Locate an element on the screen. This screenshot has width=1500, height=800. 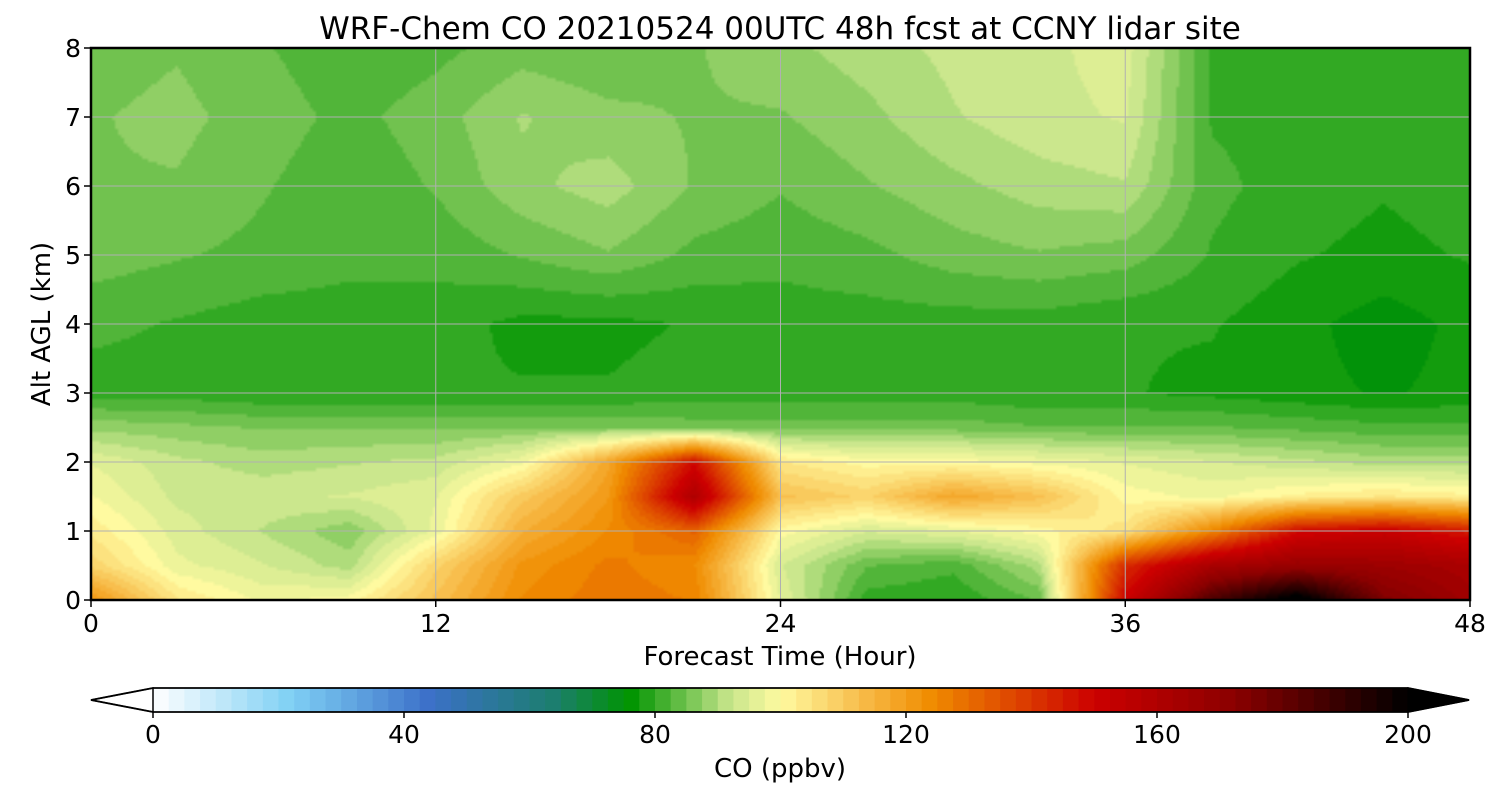
y-tick-label: 8 is located at coordinates (73, 48).